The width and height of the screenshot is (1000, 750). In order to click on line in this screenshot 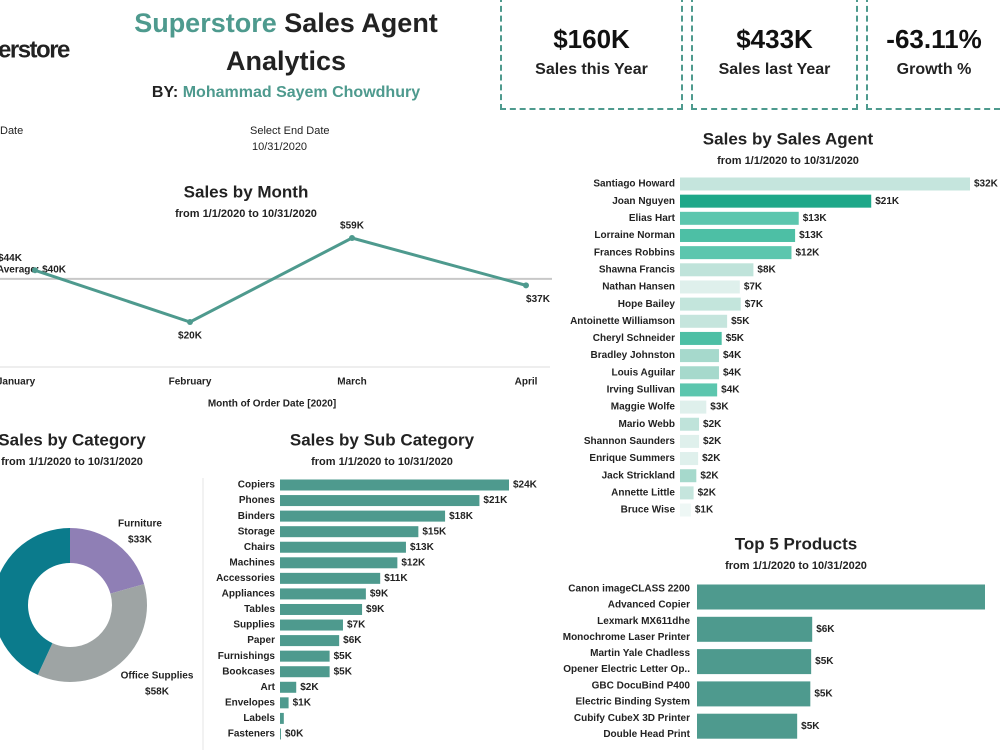, I will do `click(280, 280)`.